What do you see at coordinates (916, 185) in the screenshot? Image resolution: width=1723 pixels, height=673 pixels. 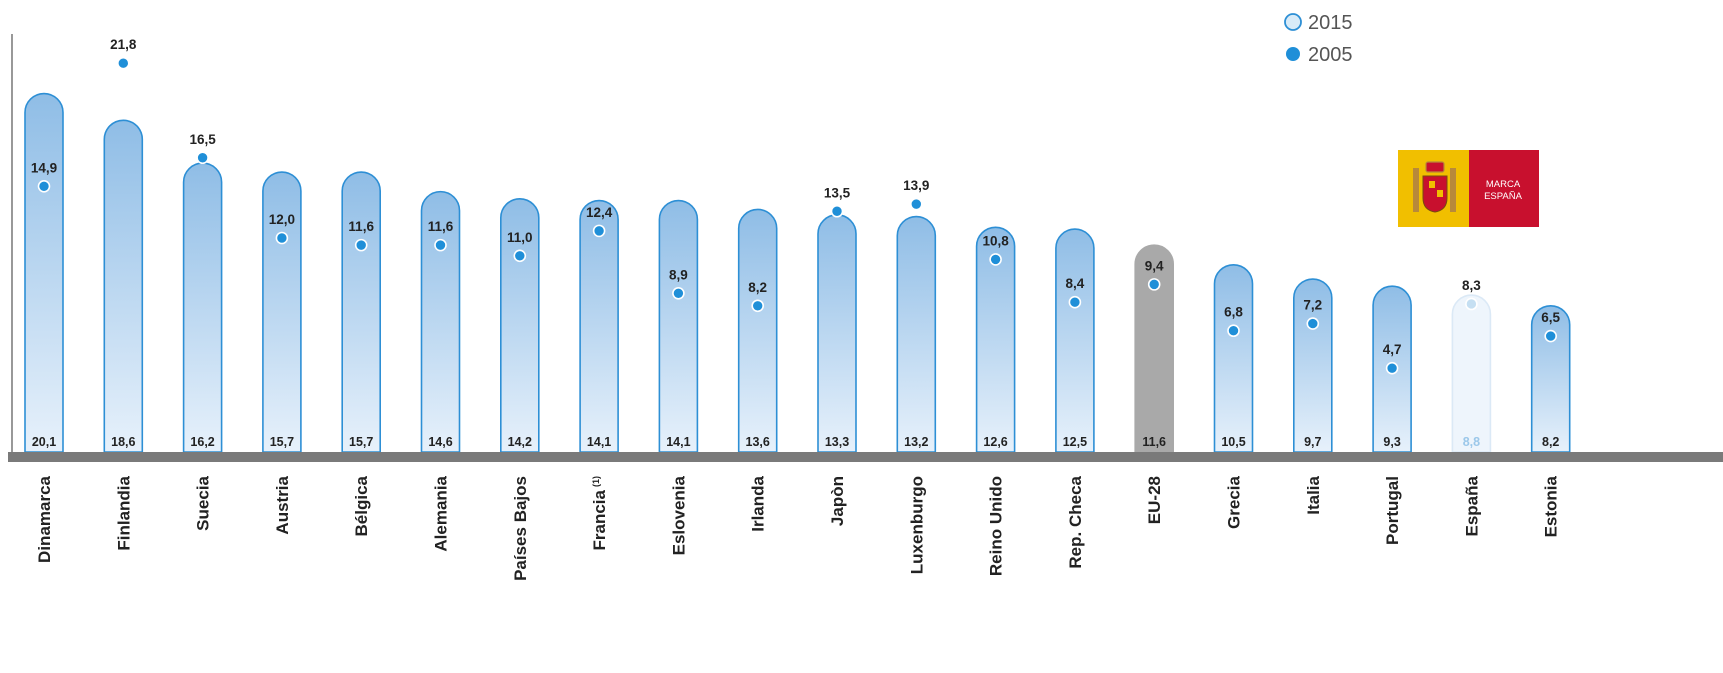 I see `value-label-2005: 13,9` at bounding box center [916, 185].